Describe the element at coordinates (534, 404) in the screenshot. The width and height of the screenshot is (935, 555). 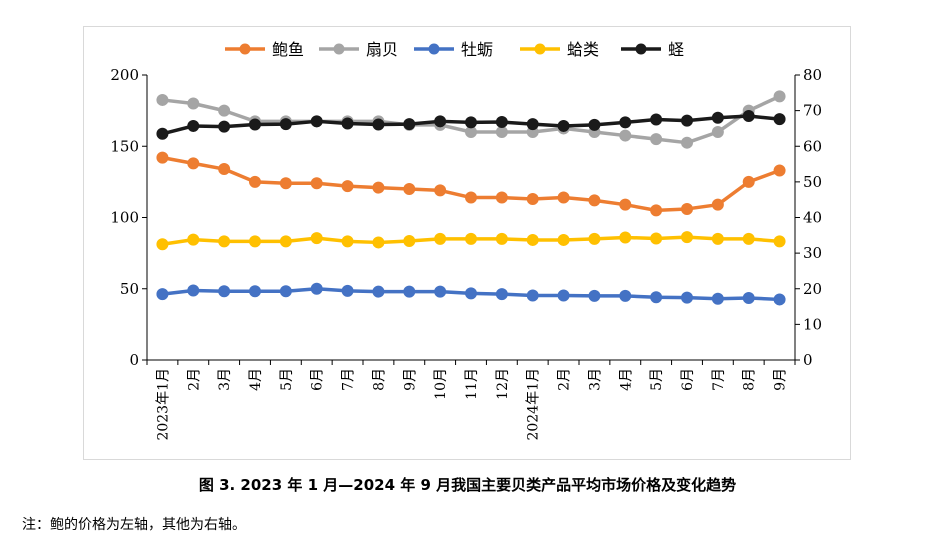
I see `x-axis-tick-label: 2024年1月` at that location.